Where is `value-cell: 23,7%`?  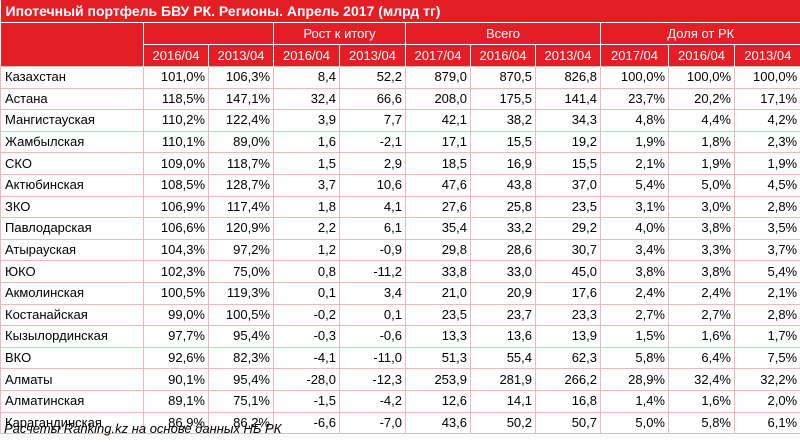 value-cell: 23,7% is located at coordinates (634, 99).